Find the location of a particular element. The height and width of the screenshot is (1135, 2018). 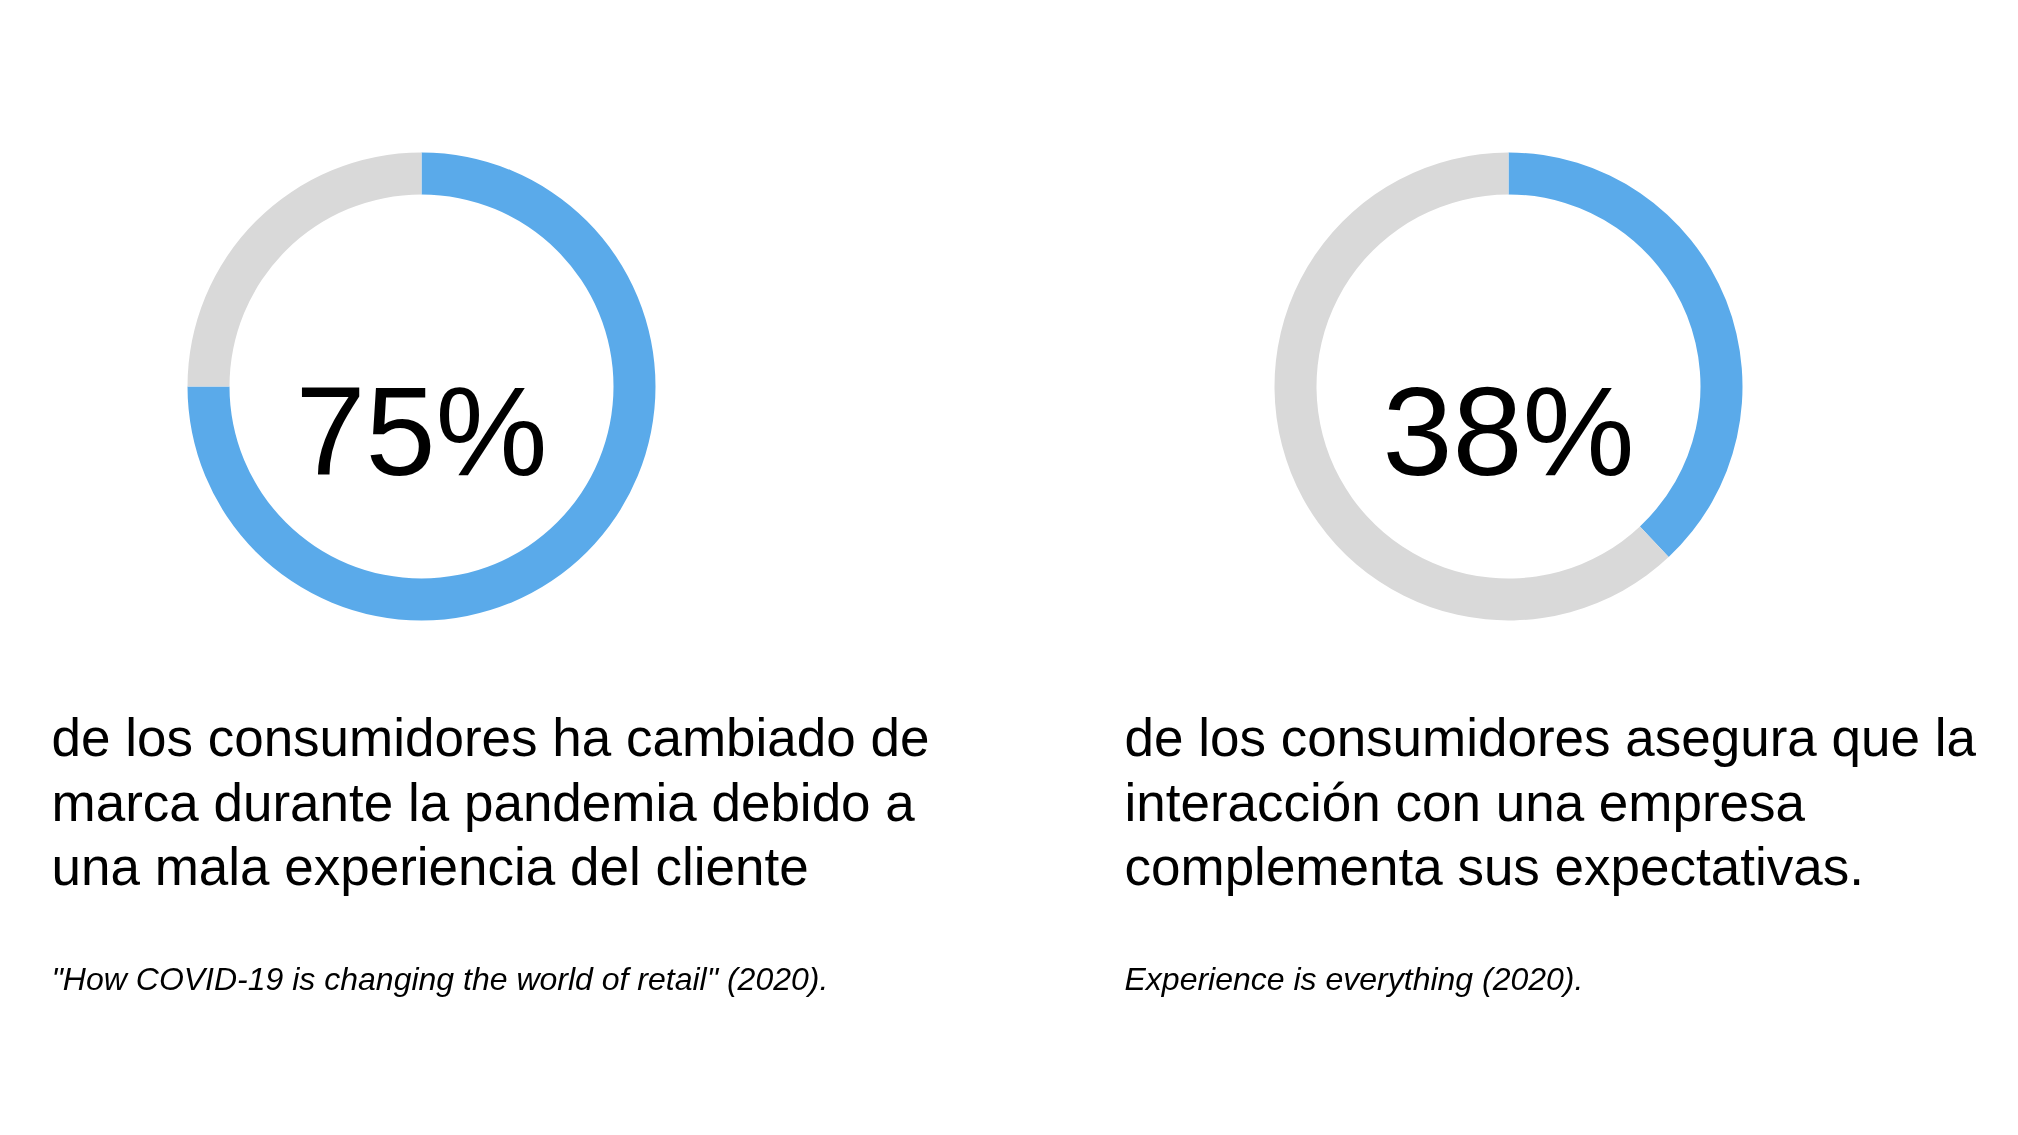

text: 75% is located at coordinates (421, 432).